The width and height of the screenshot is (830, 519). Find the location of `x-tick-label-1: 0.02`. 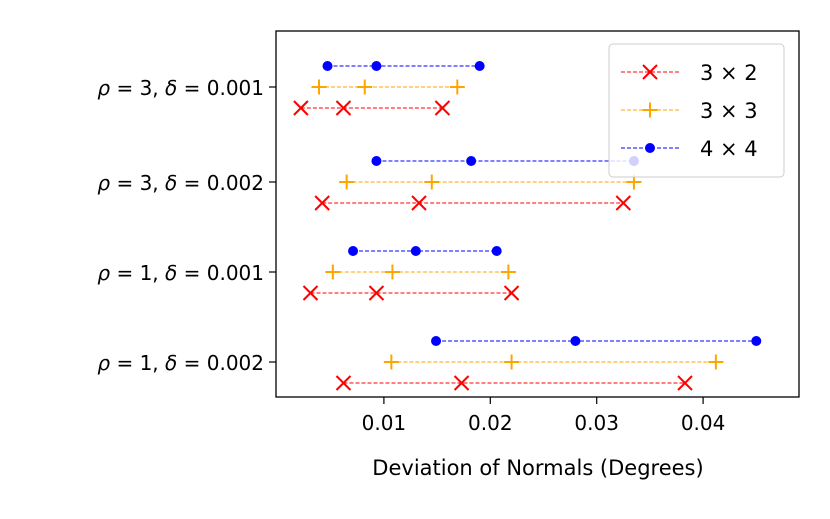

x-tick-label-1: 0.02 is located at coordinates (490, 423).